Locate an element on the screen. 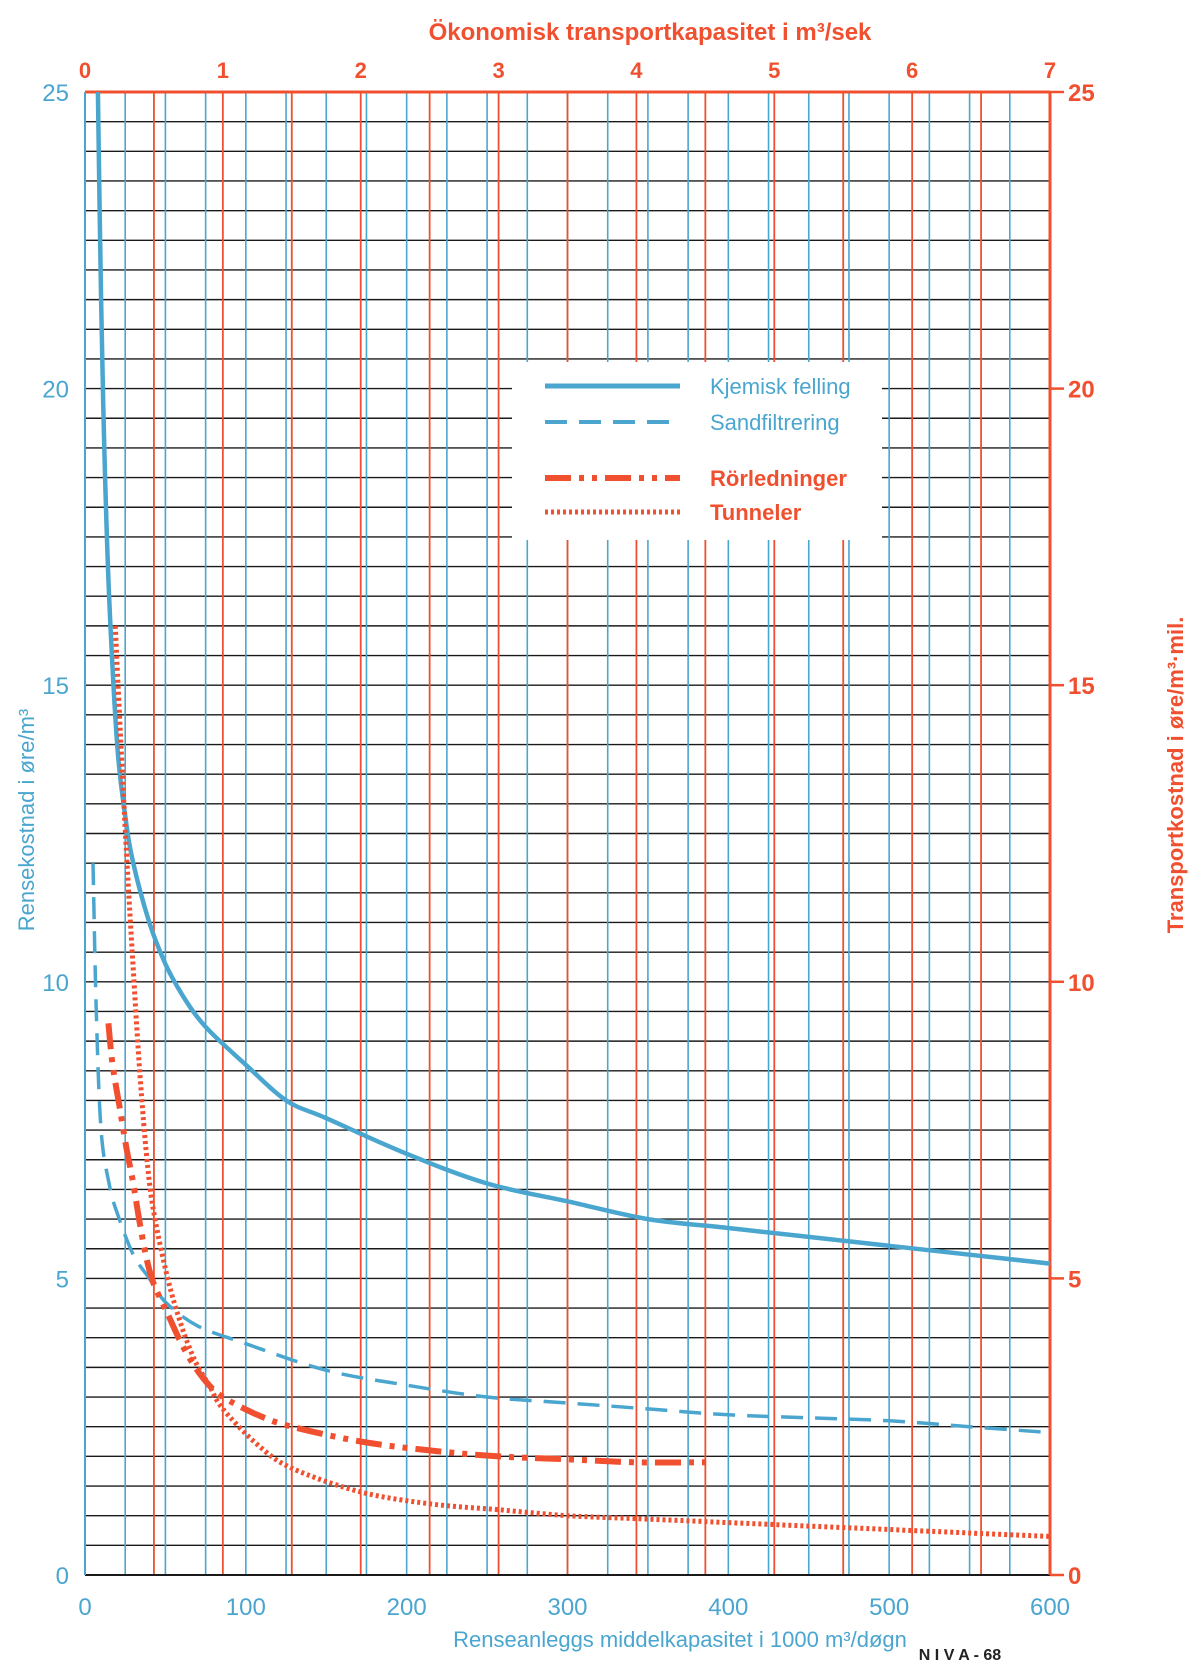 Image resolution: width=1193 pixels, height=1662 pixels. tick-label-x-bottom: 600 is located at coordinates (1050, 1607).